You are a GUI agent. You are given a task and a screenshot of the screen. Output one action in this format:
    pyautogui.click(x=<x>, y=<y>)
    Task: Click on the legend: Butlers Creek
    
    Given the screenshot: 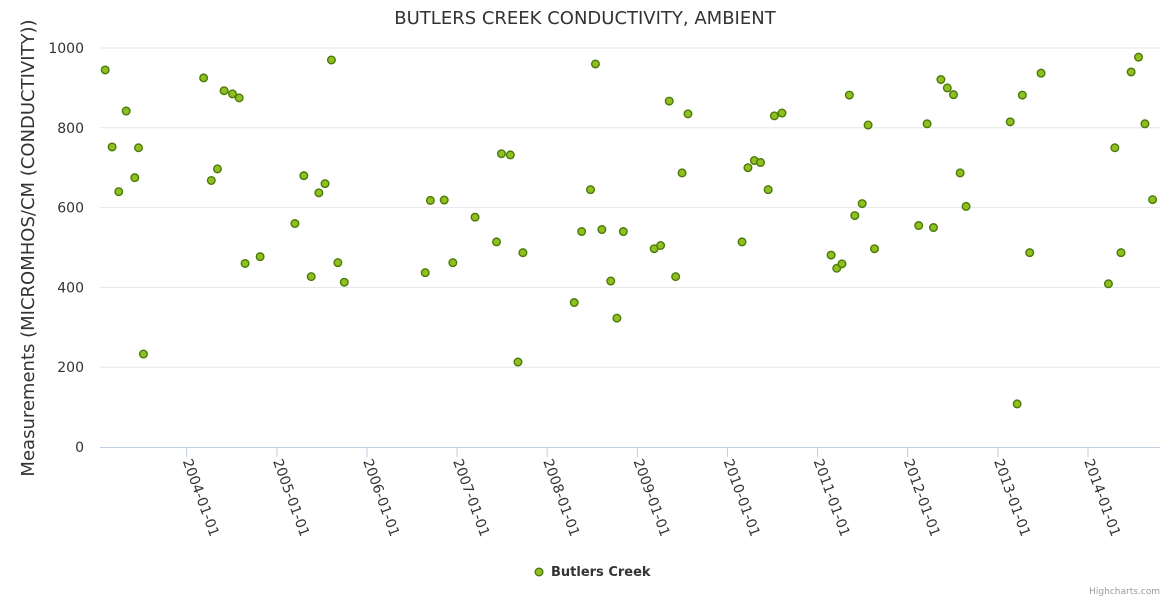 What is the action you would take?
    pyautogui.click(x=592, y=572)
    